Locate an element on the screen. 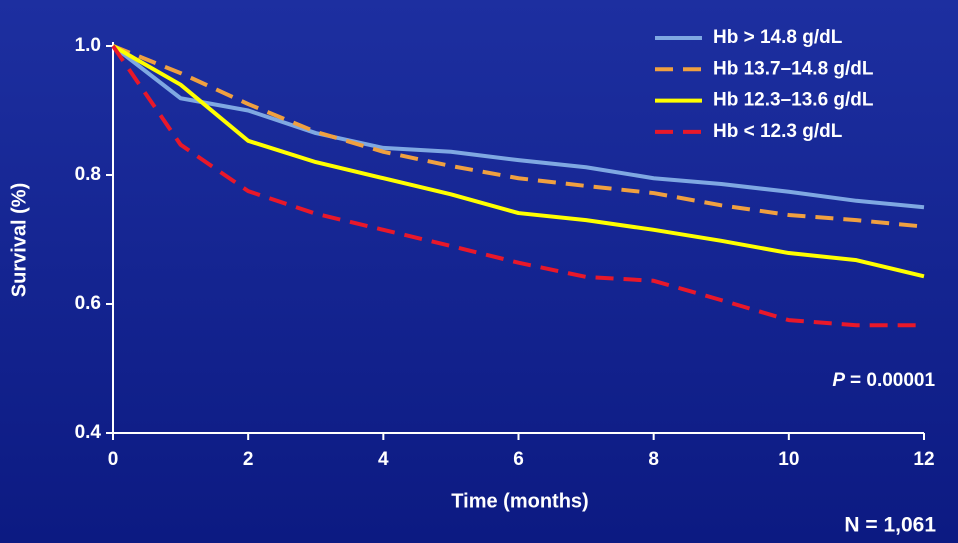 The width and height of the screenshot is (958, 543). x-tick-label: 8 is located at coordinates (653, 459).